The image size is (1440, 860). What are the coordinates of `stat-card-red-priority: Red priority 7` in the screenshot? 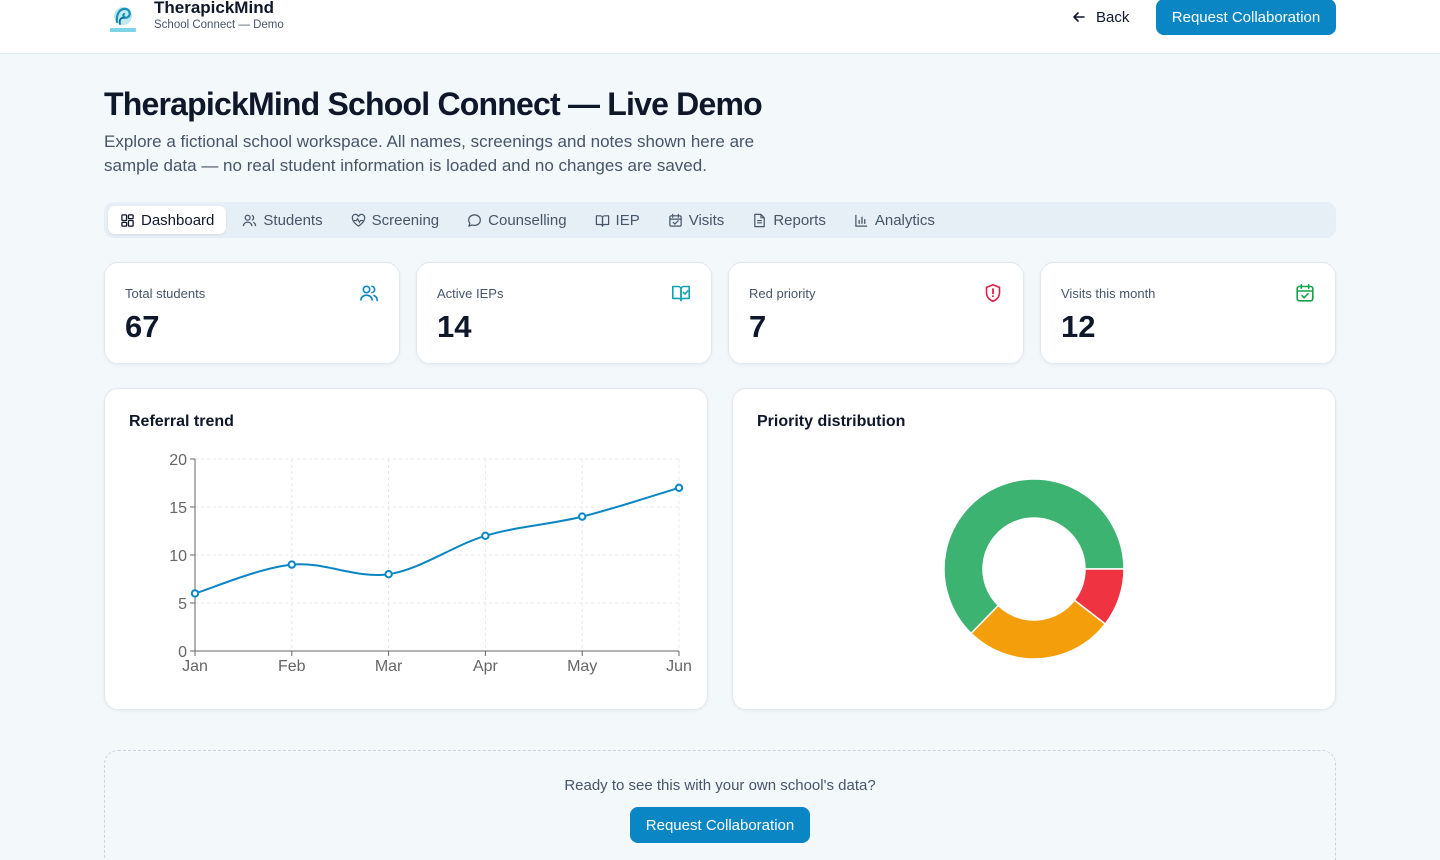 It's located at (876, 313).